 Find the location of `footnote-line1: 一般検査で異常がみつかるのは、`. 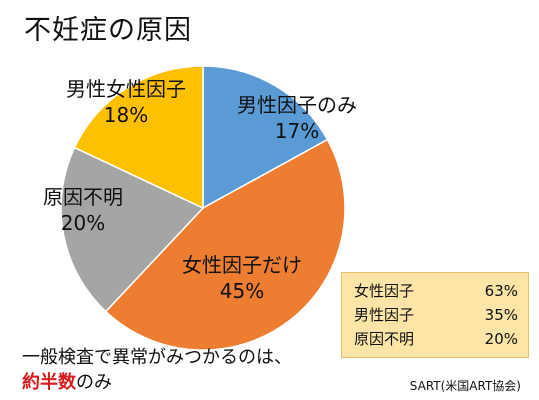

footnote-line1: 一般検査で異常がみつかるのは、 is located at coordinates (157, 357).